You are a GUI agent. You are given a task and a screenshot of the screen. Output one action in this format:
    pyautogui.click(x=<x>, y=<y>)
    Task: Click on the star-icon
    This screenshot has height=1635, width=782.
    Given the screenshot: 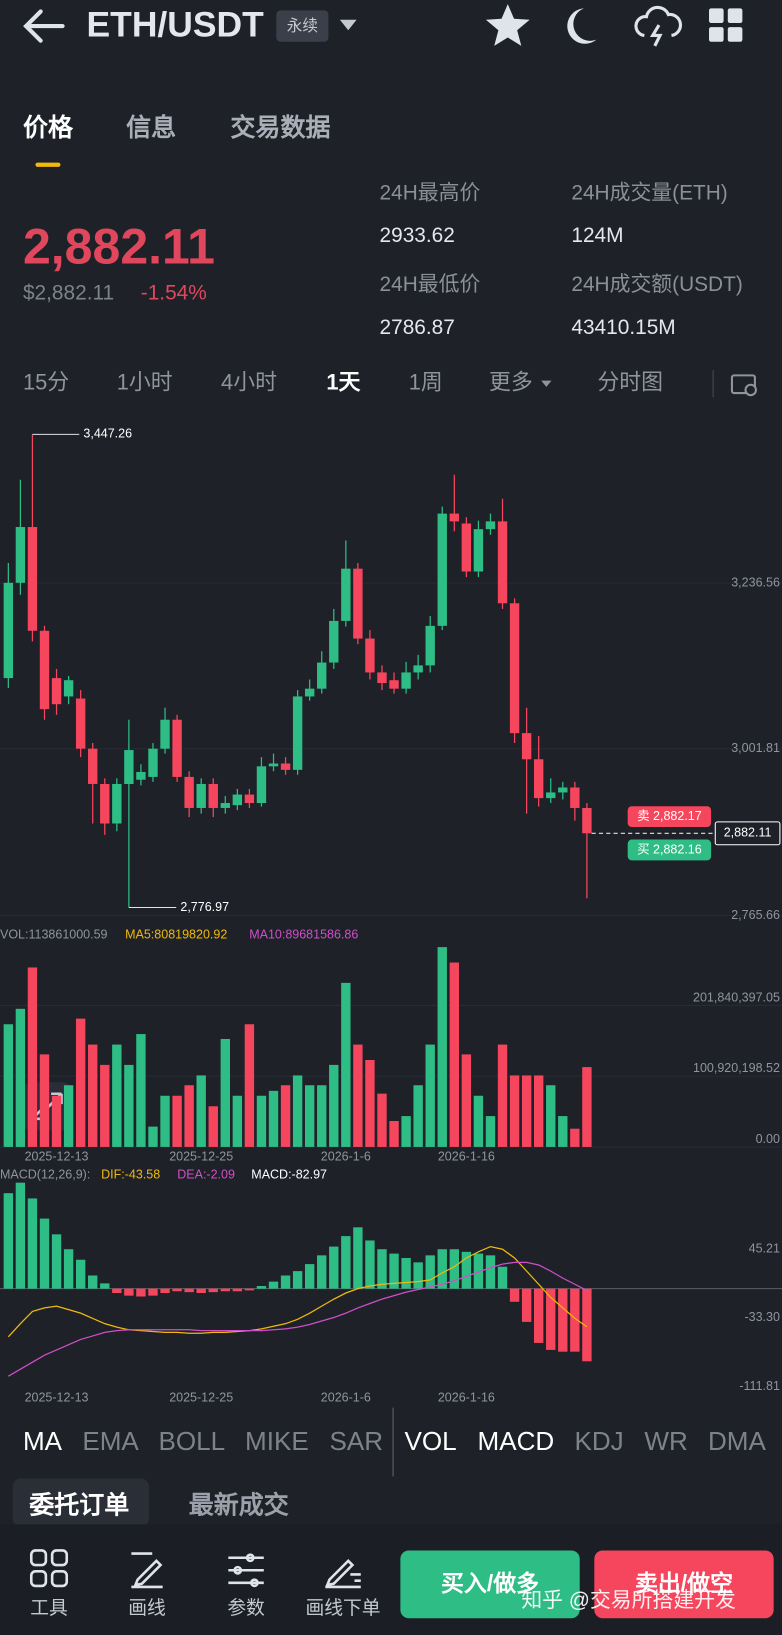 What is the action you would take?
    pyautogui.click(x=507, y=25)
    